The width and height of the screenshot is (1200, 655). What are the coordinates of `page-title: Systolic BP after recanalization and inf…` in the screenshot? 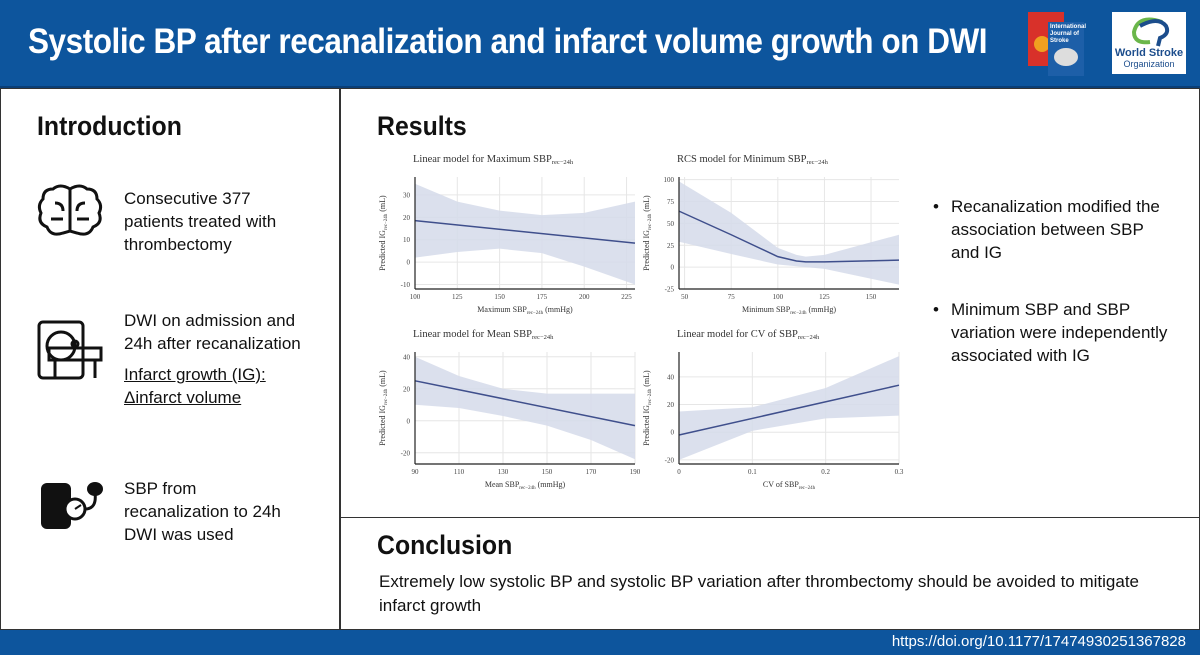 It's located at (508, 41).